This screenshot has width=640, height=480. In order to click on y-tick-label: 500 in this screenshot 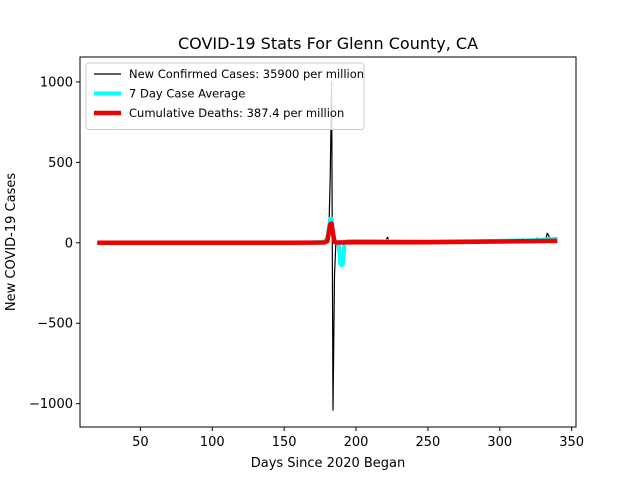, I will do `click(60, 163)`.